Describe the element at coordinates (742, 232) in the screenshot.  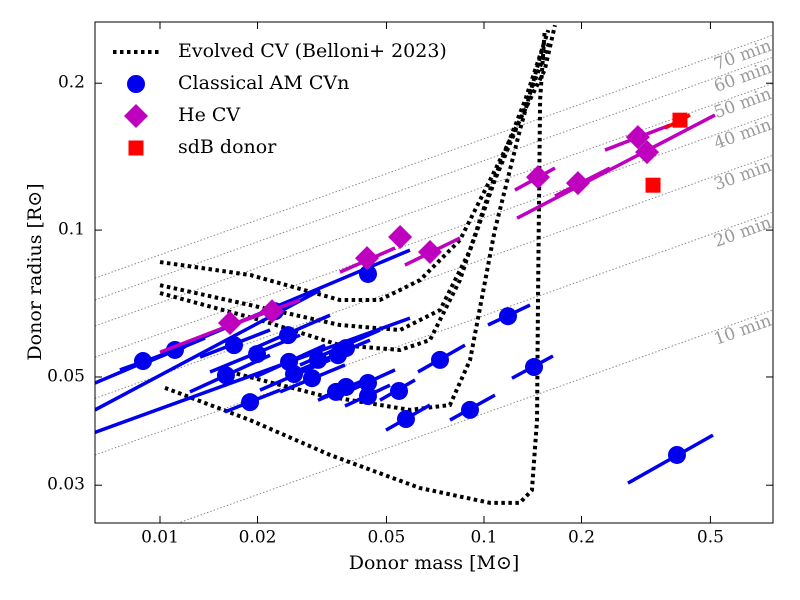
I see `period-label: 20 min` at that location.